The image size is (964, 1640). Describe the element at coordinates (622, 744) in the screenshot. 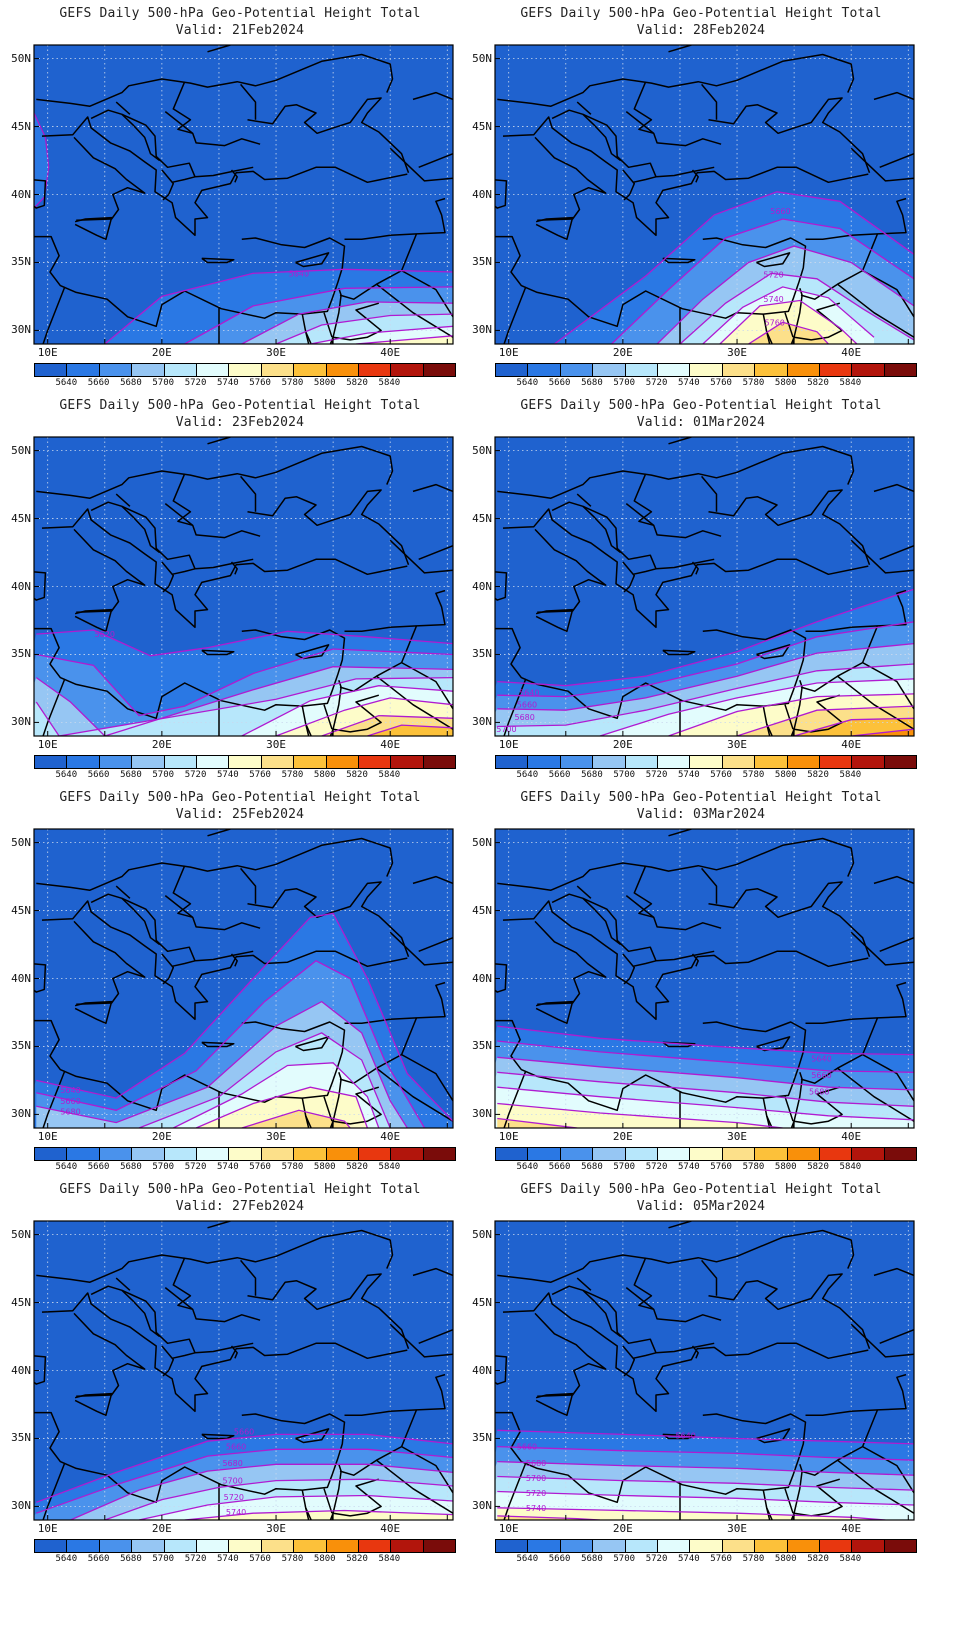

I see `lon-label: 20E` at that location.